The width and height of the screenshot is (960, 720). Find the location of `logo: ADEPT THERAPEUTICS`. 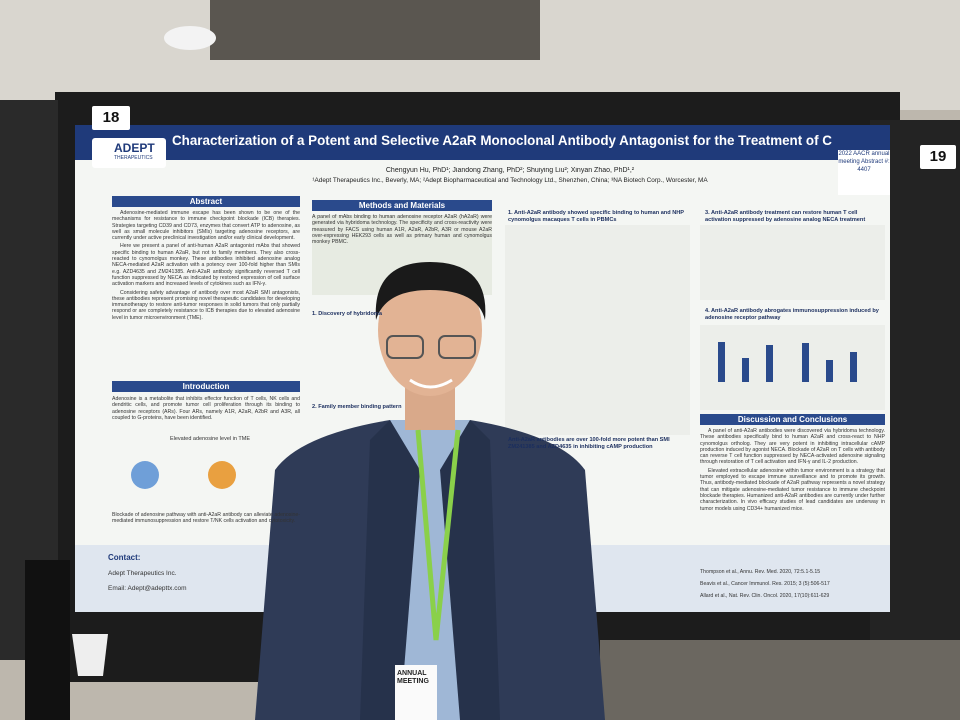

logo: ADEPT THERAPEUTICS is located at coordinates (129, 153).